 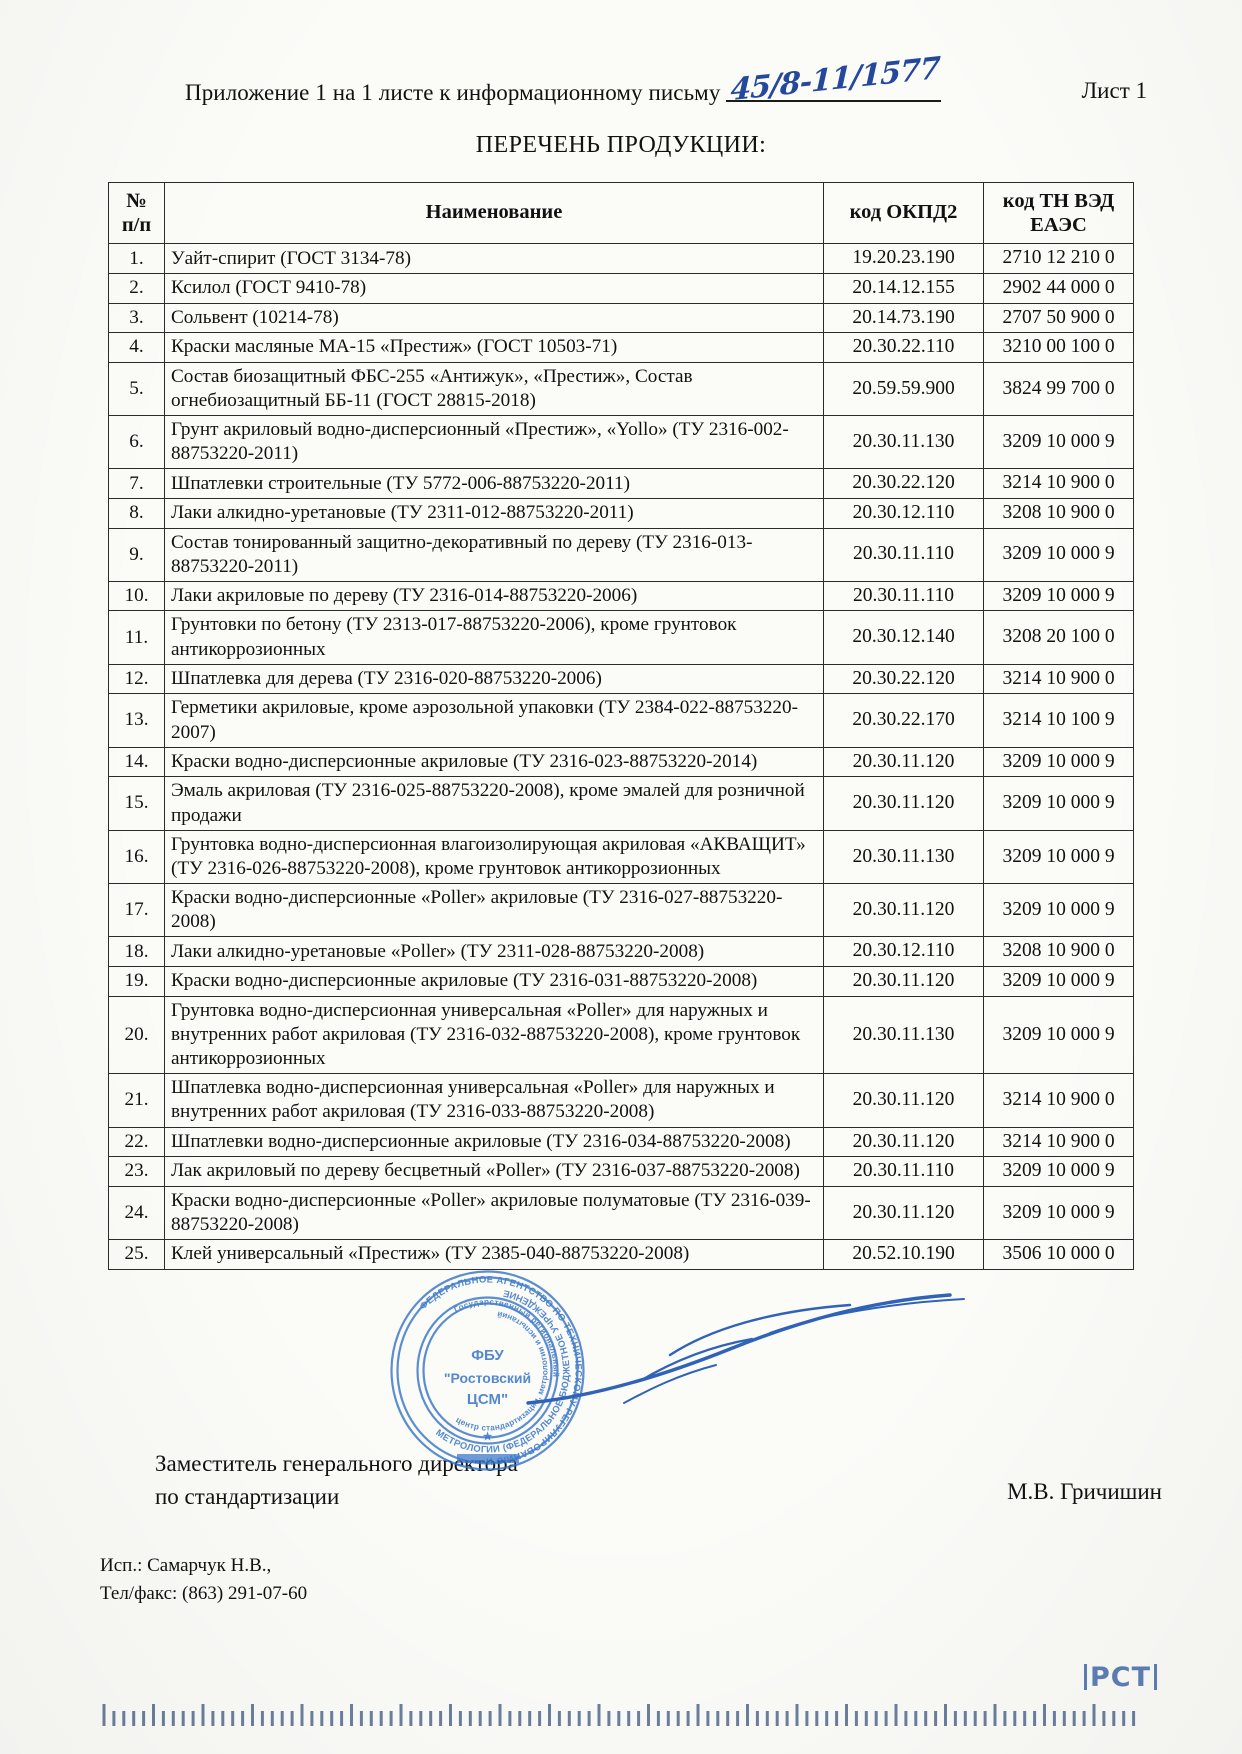 What do you see at coordinates (903, 389) in the screenshot?
I see `okpd2-code-cell: 20.59.59.900` at bounding box center [903, 389].